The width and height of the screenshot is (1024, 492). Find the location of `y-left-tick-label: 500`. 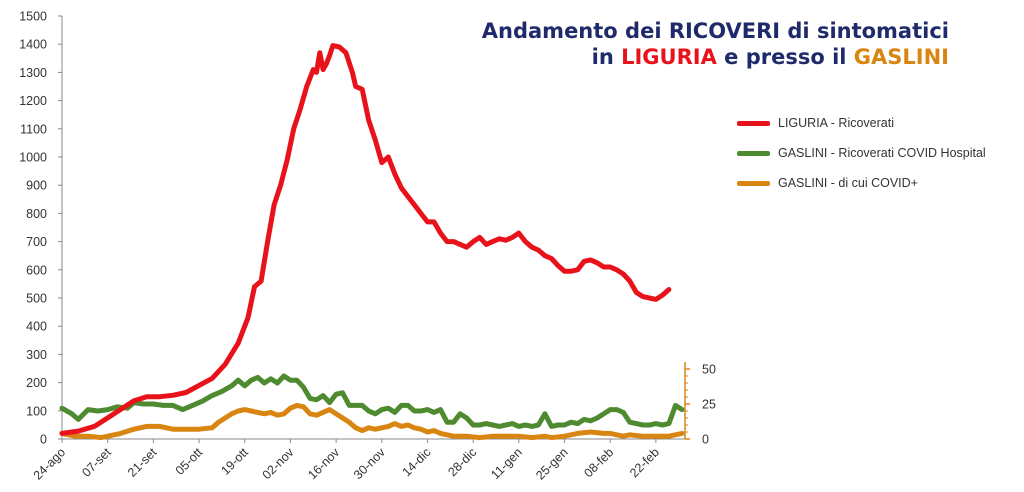

y-left-tick-label: 500 is located at coordinates (36, 299).